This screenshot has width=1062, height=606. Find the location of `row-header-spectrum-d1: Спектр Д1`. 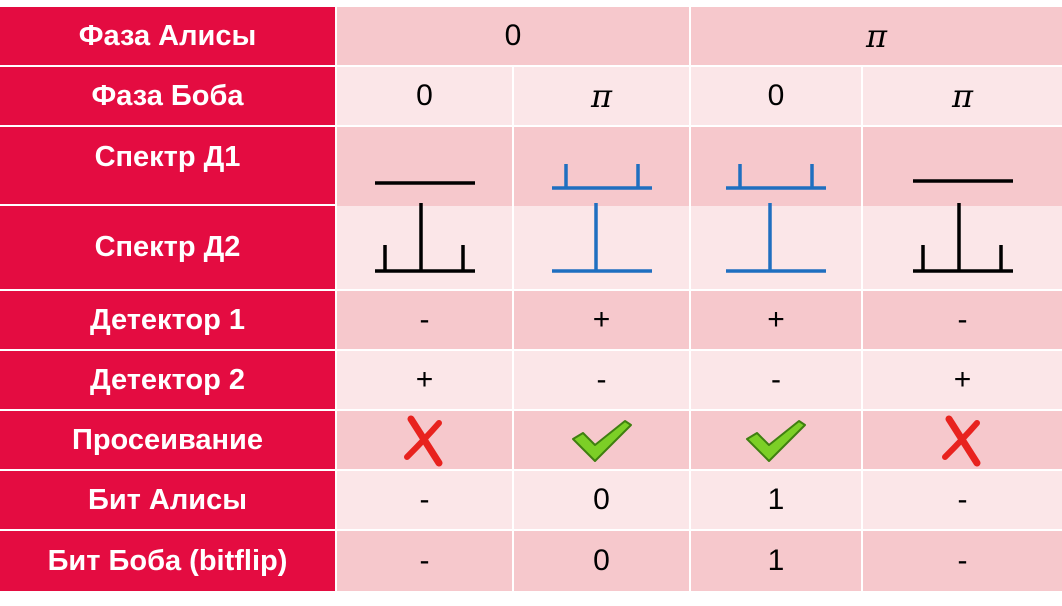

row-header-spectrum-d1: Спектр Д1 is located at coordinates (168, 166).